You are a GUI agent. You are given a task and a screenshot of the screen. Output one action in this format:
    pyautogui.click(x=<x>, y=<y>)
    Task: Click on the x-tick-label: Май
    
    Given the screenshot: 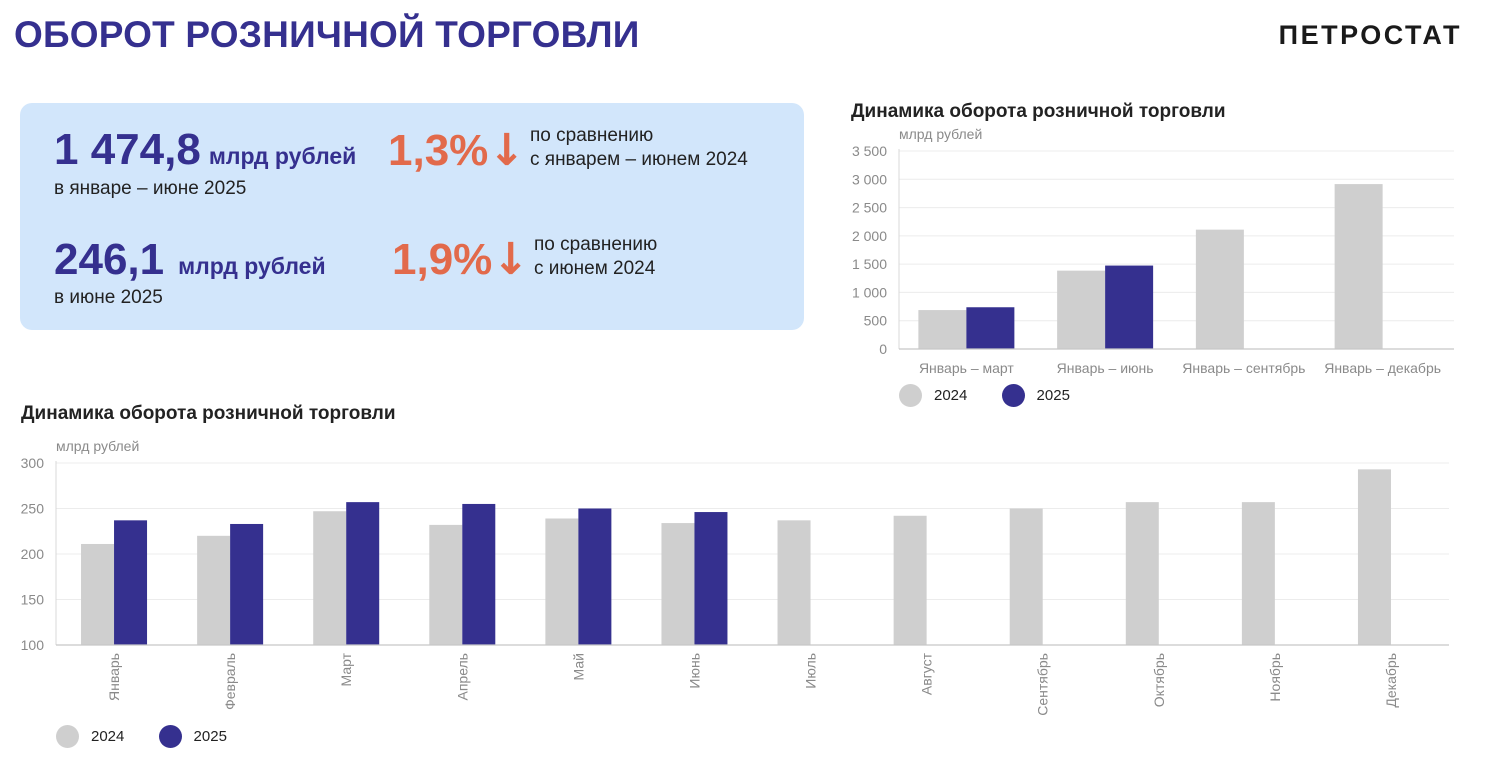 What is the action you would take?
    pyautogui.click(x=578, y=666)
    